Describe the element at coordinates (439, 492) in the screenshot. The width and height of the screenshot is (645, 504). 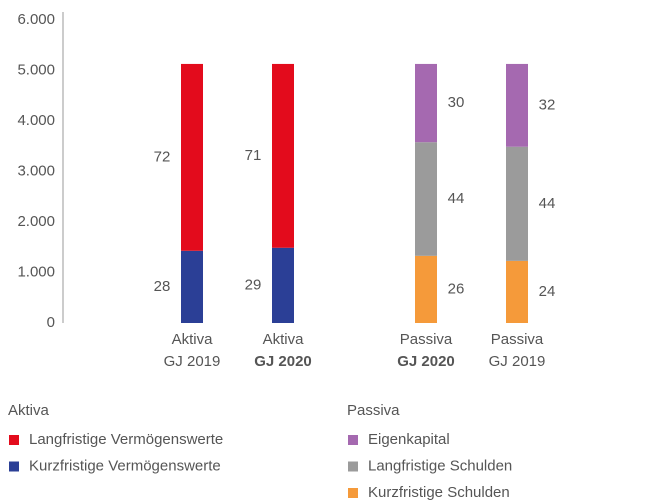
I see `legend-label: Kurzfristige Schulden` at that location.